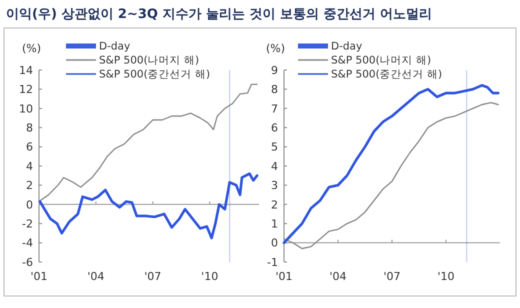 The image size is (520, 308). What do you see at coordinates (27, 223) in the screenshot?
I see `y-tick-label: -2` at bounding box center [27, 223].